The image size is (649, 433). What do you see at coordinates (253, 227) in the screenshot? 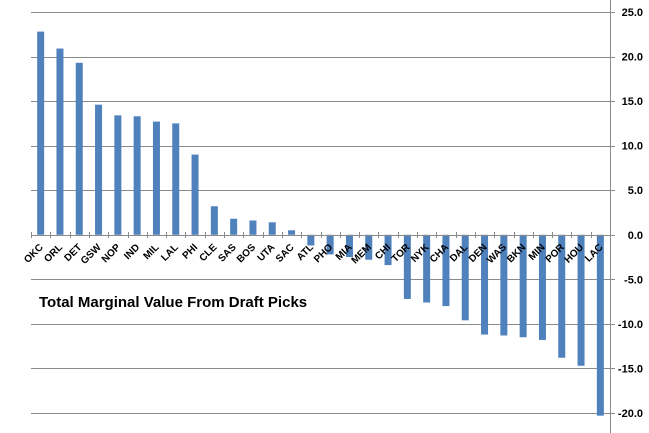
I see `bar-bos` at bounding box center [253, 227].